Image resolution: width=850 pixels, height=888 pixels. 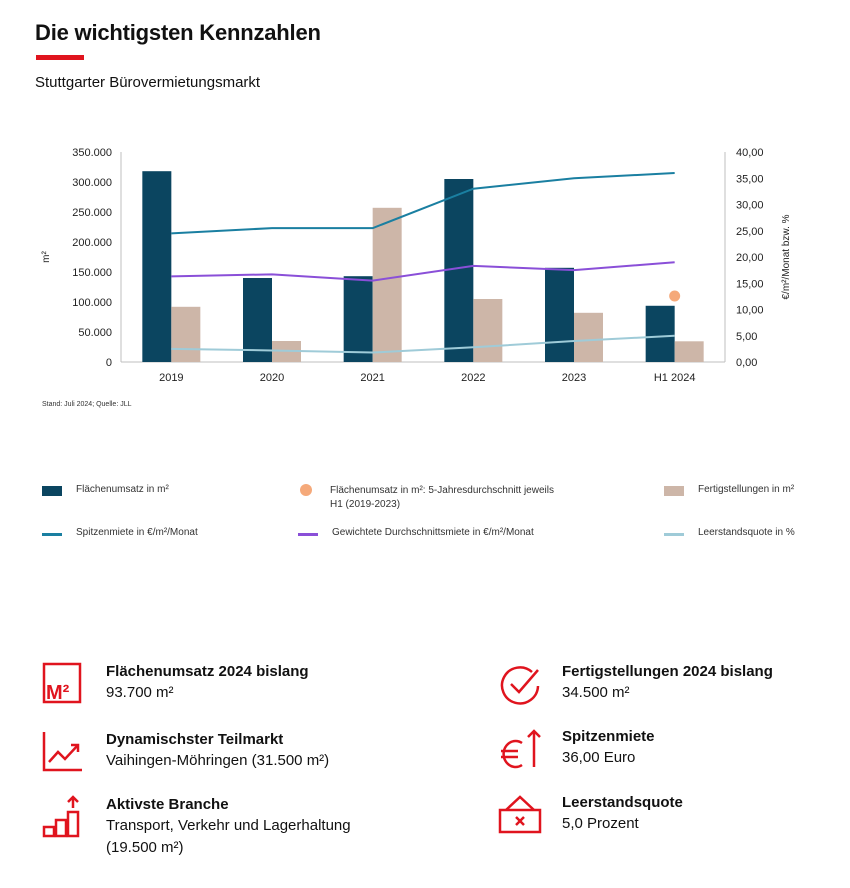 I want to click on legend-swatch-spitzenmiete, so click(x=52, y=534).